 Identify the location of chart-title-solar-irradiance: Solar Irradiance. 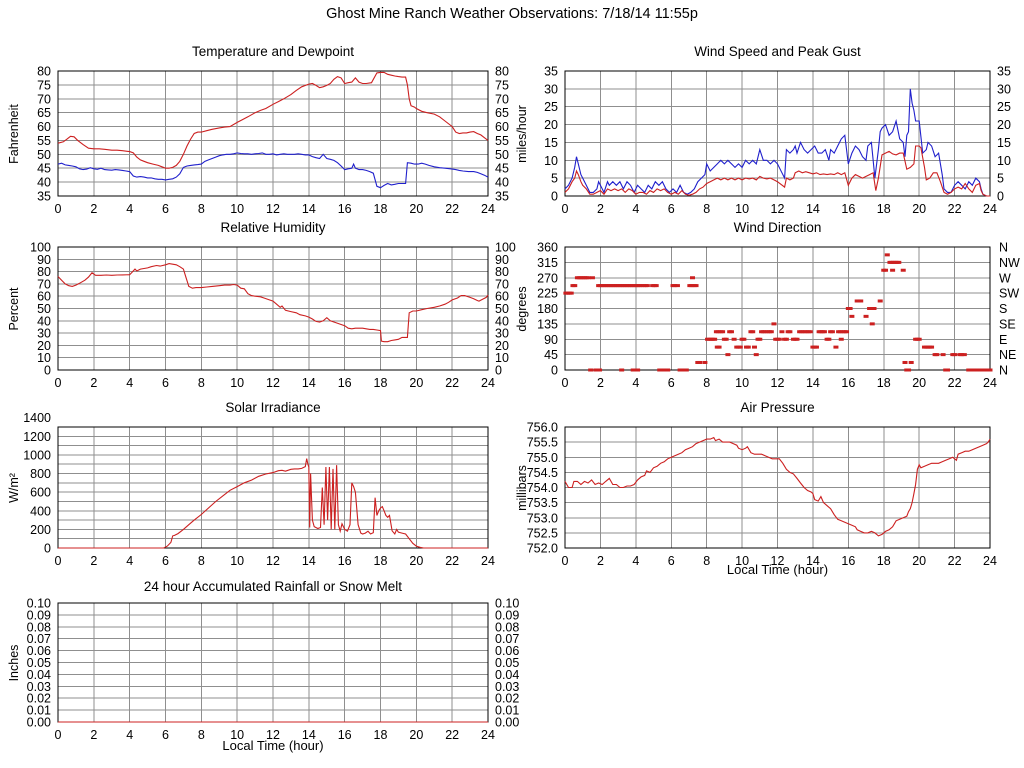
(273, 407).